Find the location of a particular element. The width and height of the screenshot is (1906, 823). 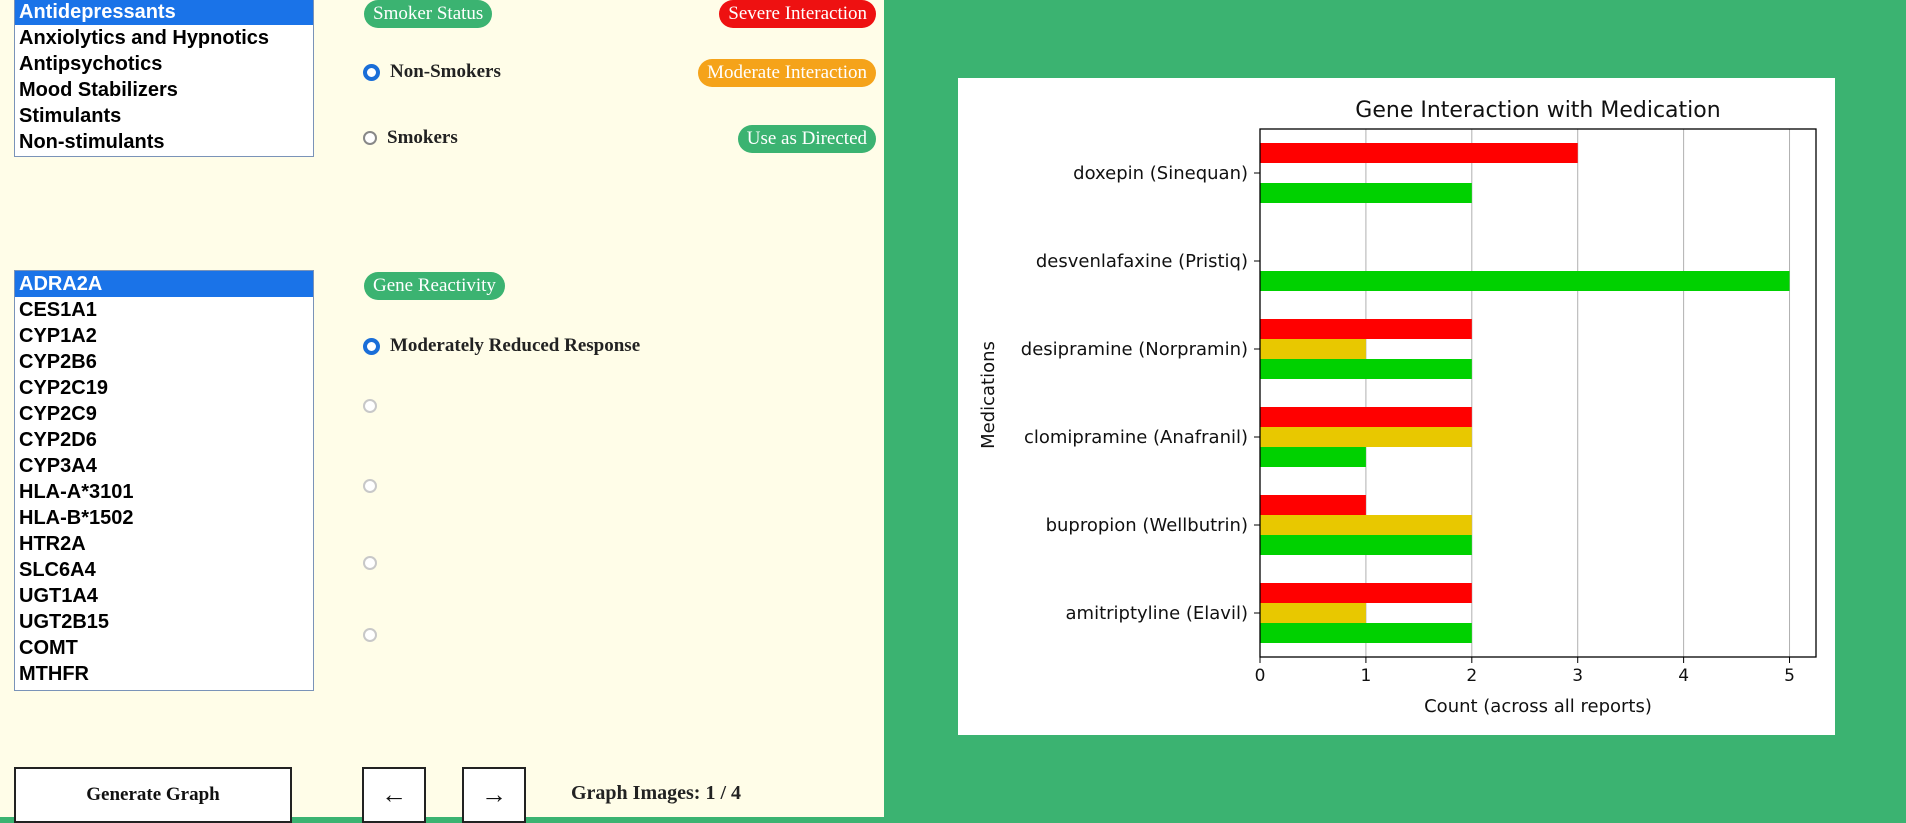

x-tick-label: 0 is located at coordinates (1260, 676).